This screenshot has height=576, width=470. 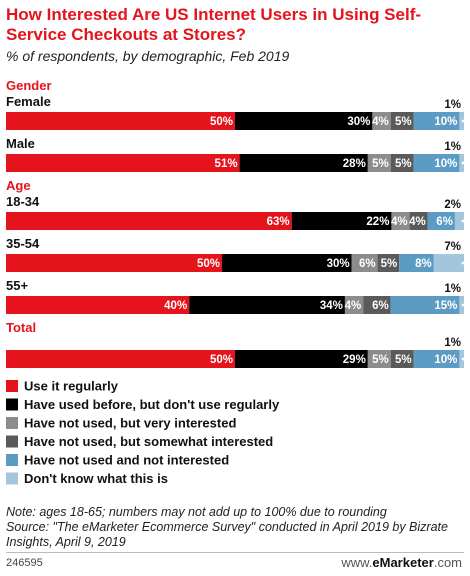 What do you see at coordinates (358, 122) in the screenshot?
I see `value-label-0-0-1: 30%` at bounding box center [358, 122].